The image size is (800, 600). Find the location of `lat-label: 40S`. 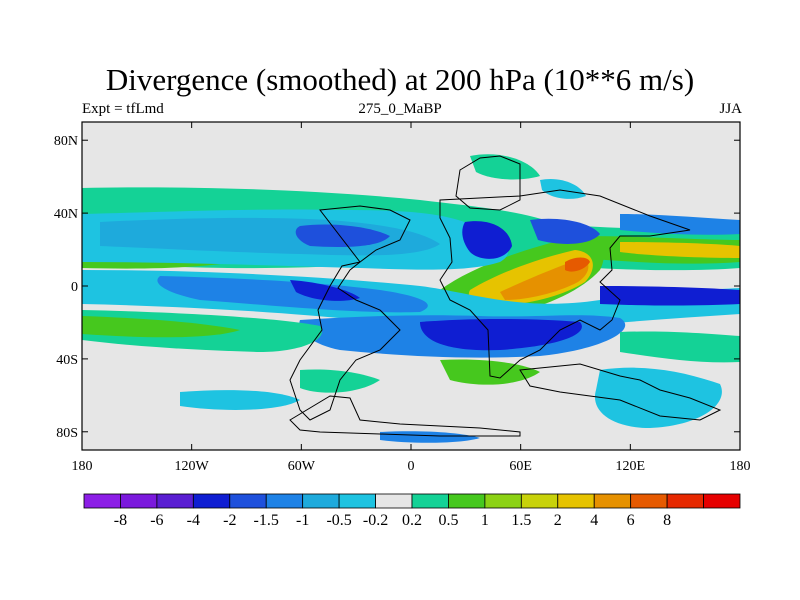

lat-label: 40S is located at coordinates (67, 360).